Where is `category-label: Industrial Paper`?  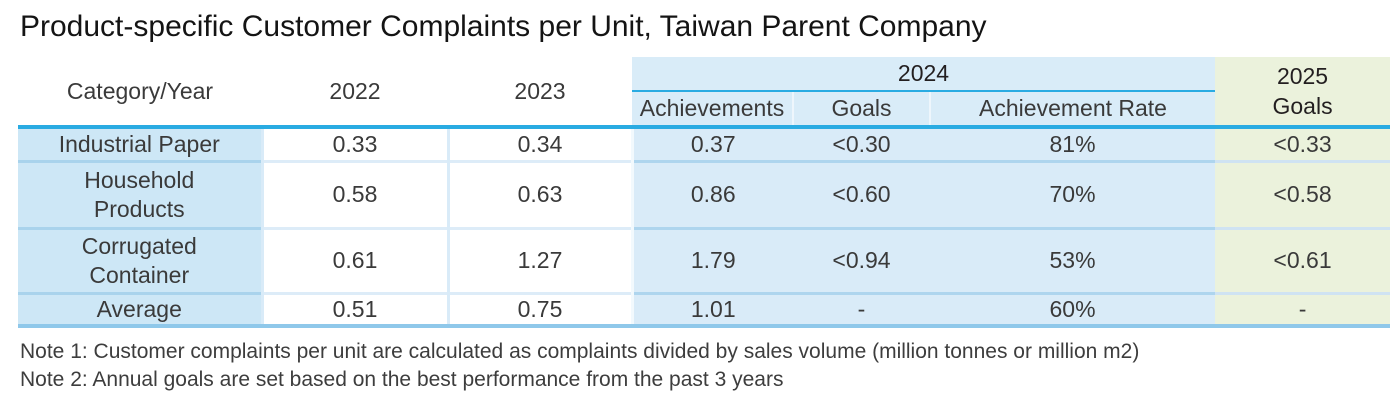 category-label: Industrial Paper is located at coordinates (139, 143).